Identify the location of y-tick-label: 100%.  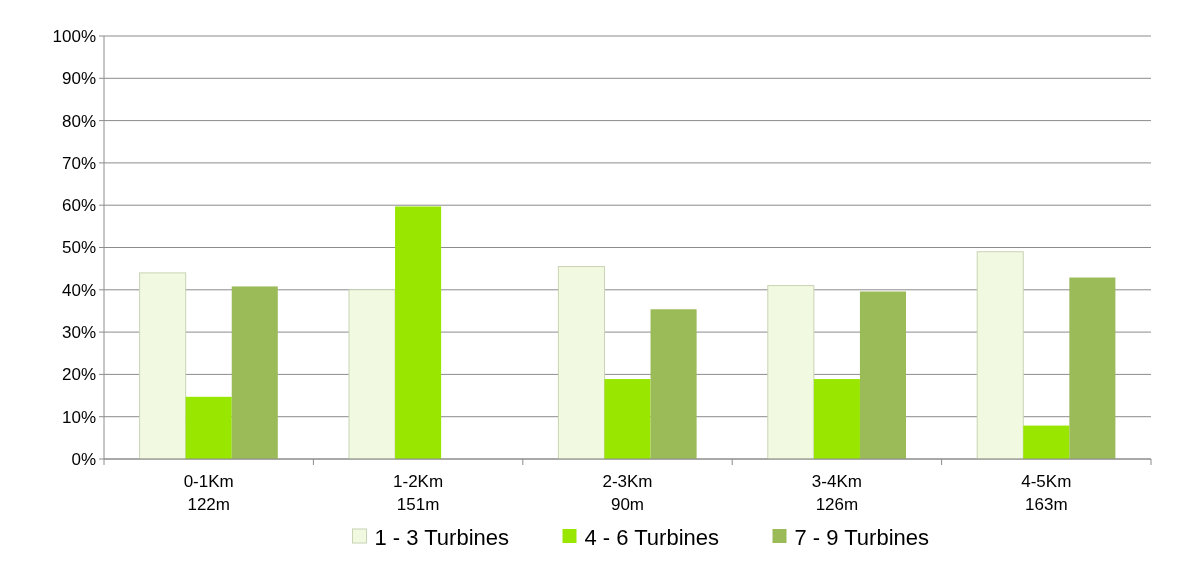
(74, 36).